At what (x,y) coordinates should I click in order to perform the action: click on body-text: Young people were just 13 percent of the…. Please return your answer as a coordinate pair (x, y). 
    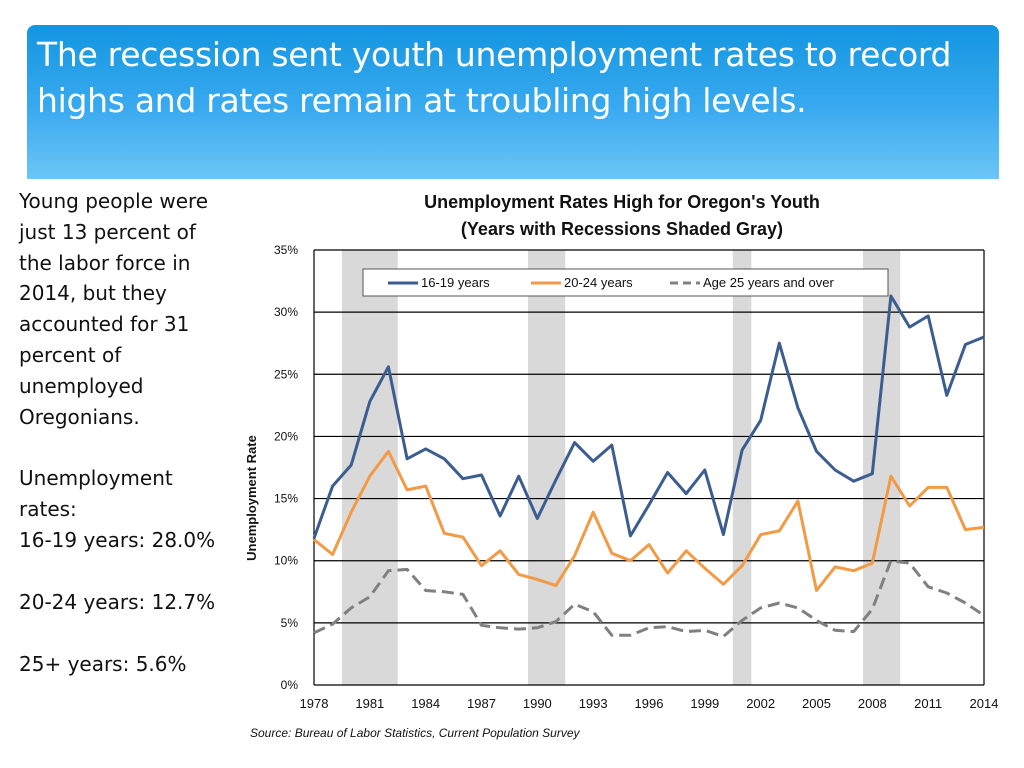
    Looking at the image, I should click on (114, 309).